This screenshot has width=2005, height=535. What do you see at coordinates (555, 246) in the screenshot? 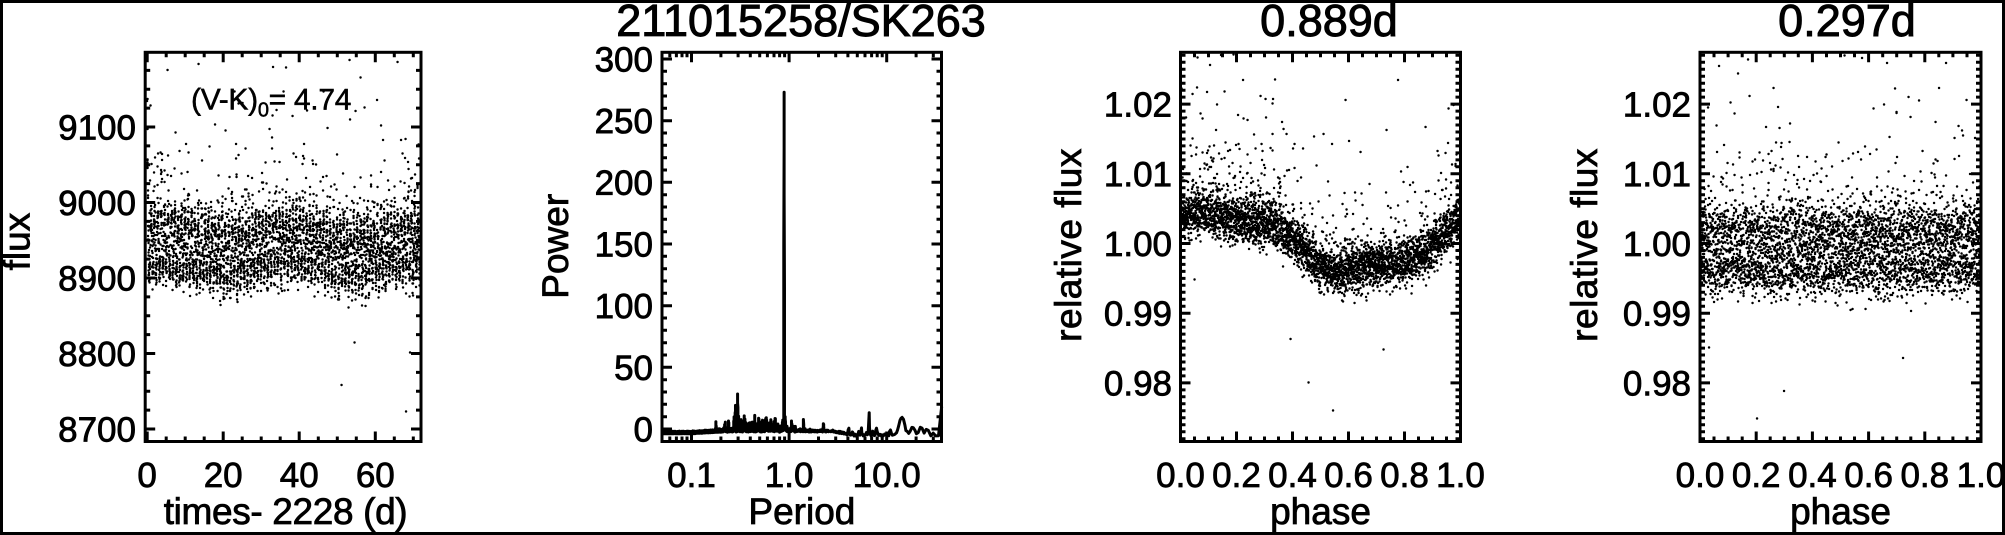
I see `svg-text: Power` at bounding box center [555, 246].